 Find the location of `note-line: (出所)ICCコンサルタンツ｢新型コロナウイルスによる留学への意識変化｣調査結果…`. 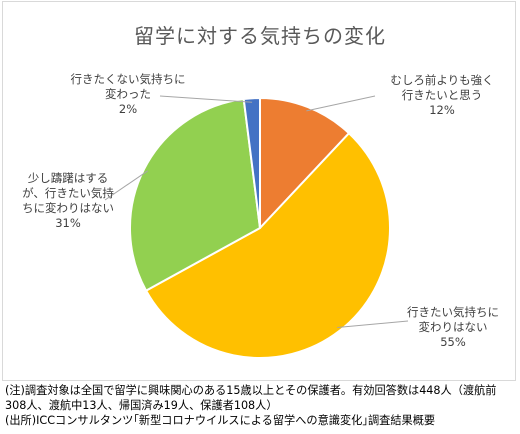

note-line: (出所)ICCコンサルタンツ｢新型コロナウイルスによる留学への意識変化｣調査結果… is located at coordinates (220, 420).